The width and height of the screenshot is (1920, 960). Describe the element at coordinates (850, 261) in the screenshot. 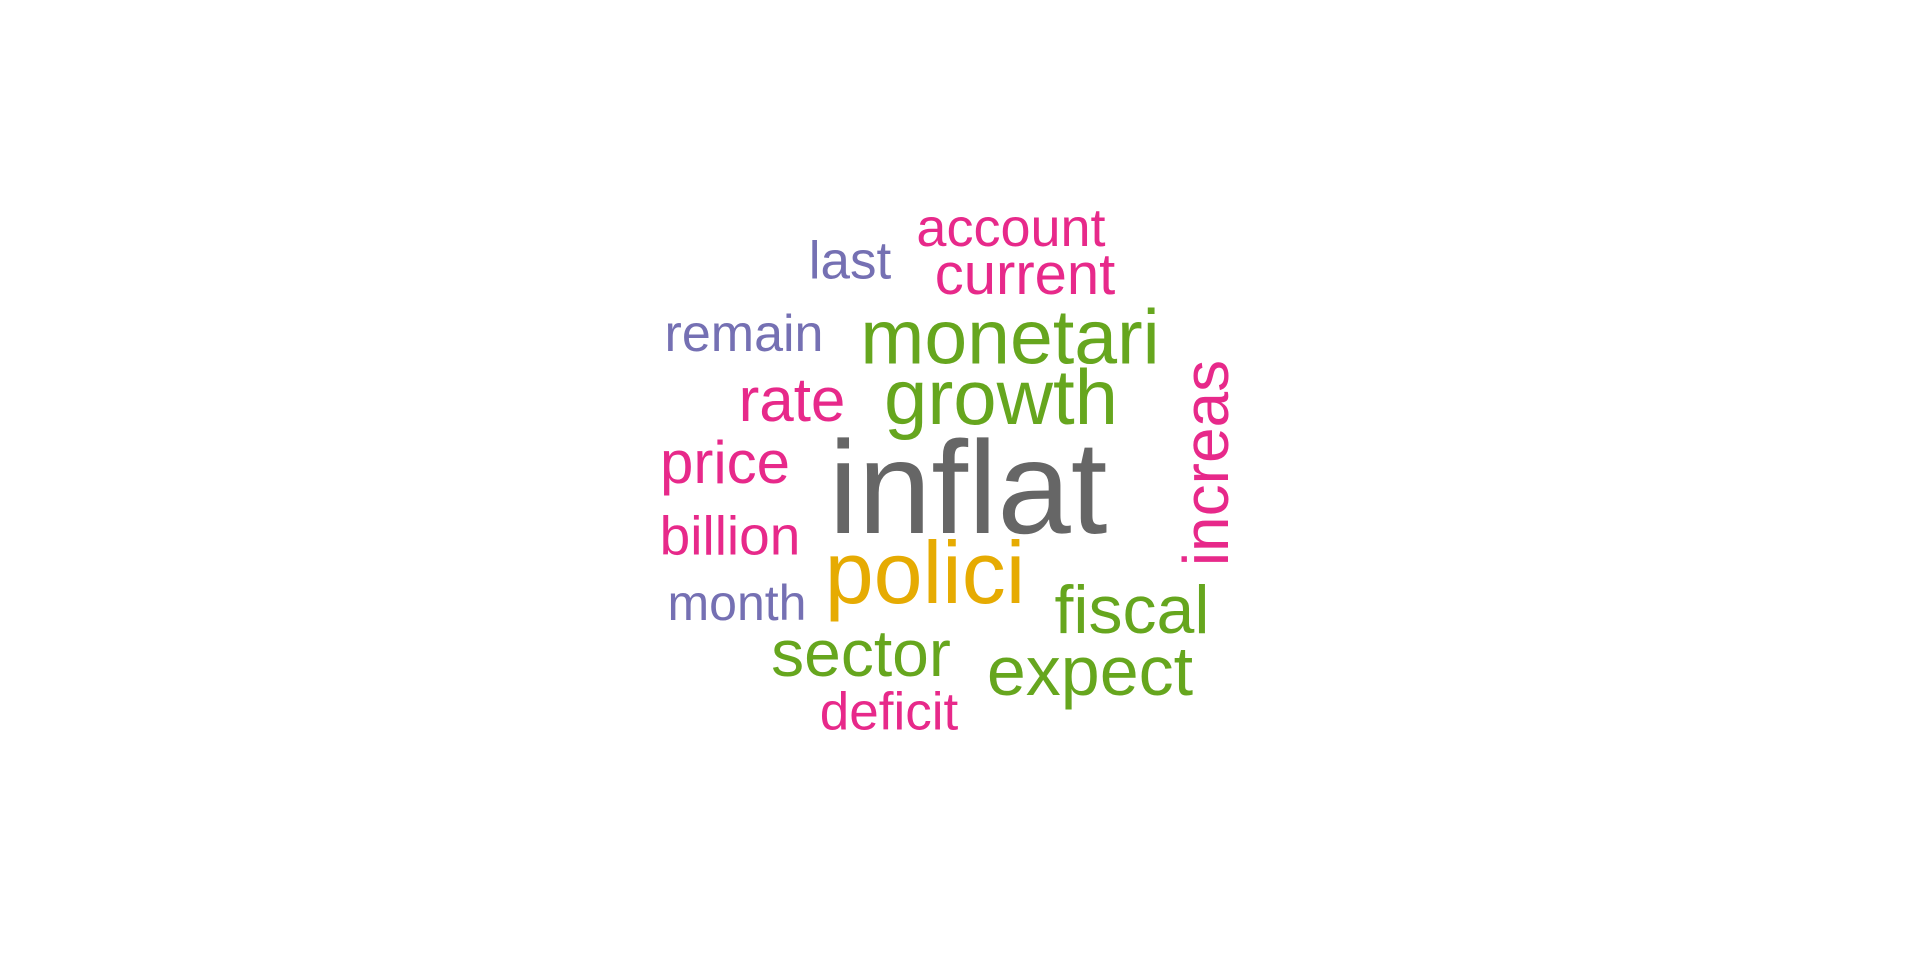

I see `word-last: last` at that location.